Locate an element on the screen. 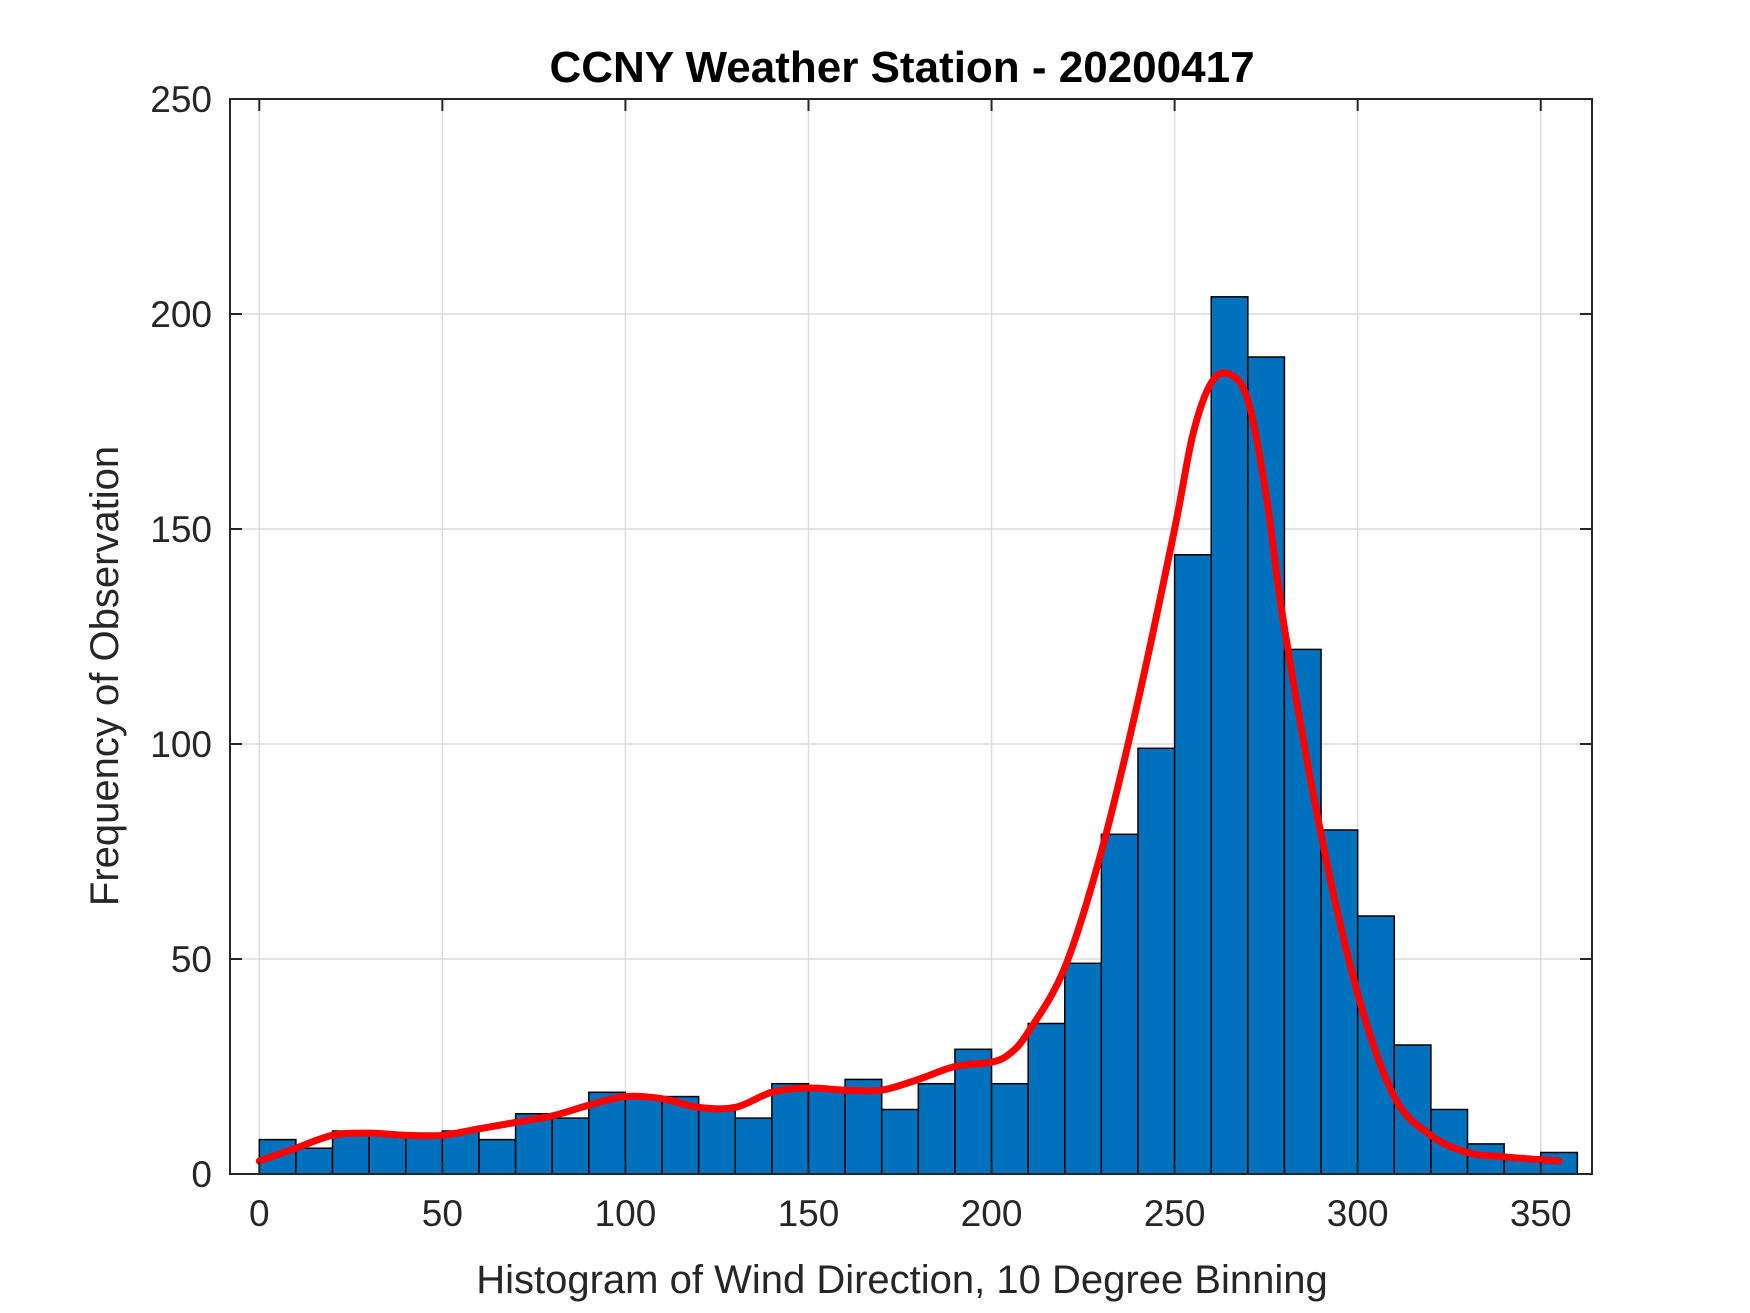 Image resolution: width=1750 pixels, height=1313 pixels. y-tick-label: 0 is located at coordinates (201, 1174).